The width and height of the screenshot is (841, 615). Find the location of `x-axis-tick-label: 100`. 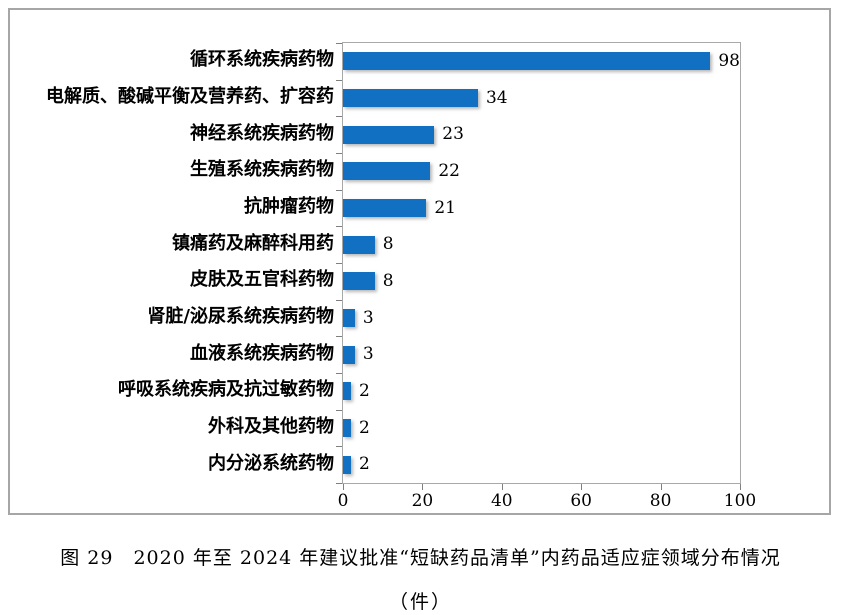

x-axis-tick-label: 100 is located at coordinates (740, 501).